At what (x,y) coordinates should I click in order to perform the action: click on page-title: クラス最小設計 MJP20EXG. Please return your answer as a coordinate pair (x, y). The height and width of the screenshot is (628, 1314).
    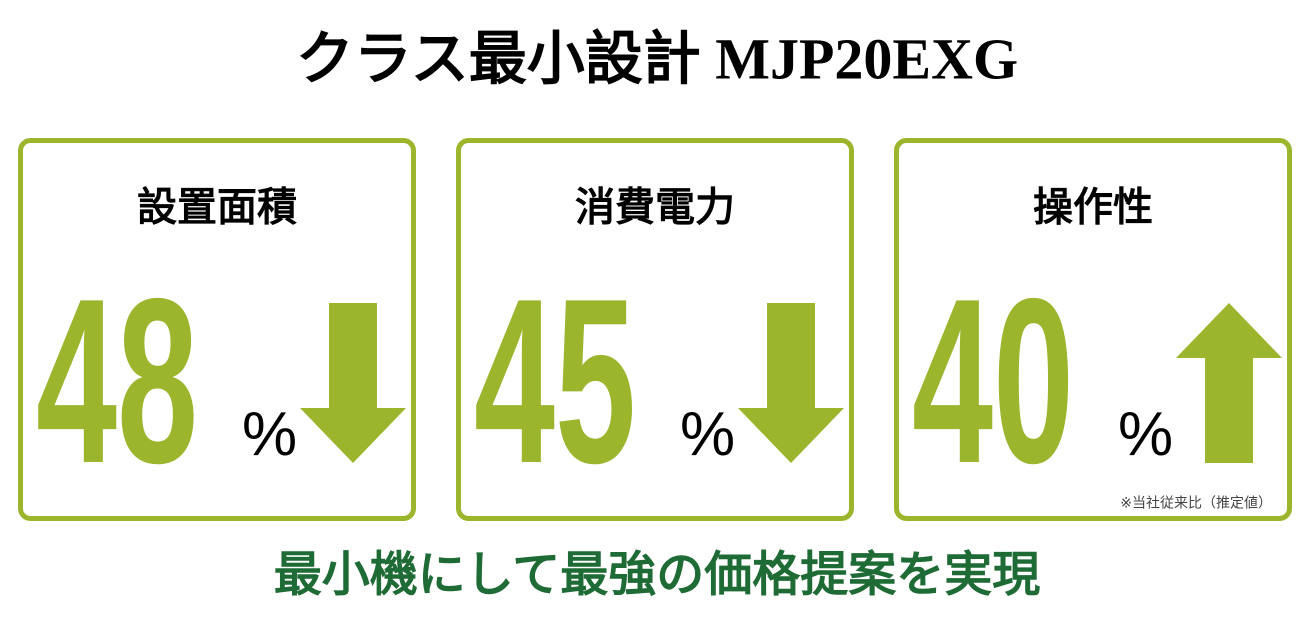
    Looking at the image, I should click on (657, 58).